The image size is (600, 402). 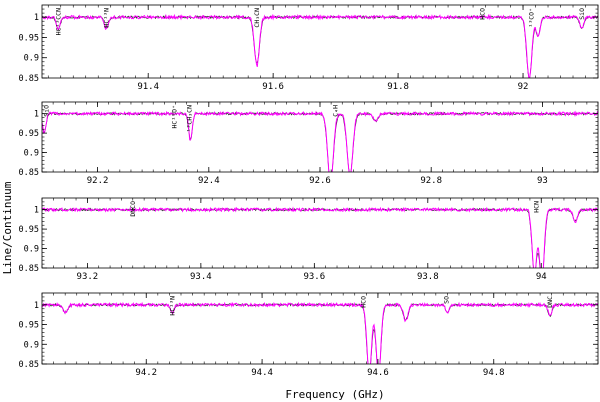 What do you see at coordinates (209, 181) in the screenshot?
I see `x-tick-label: 92.4` at bounding box center [209, 181].